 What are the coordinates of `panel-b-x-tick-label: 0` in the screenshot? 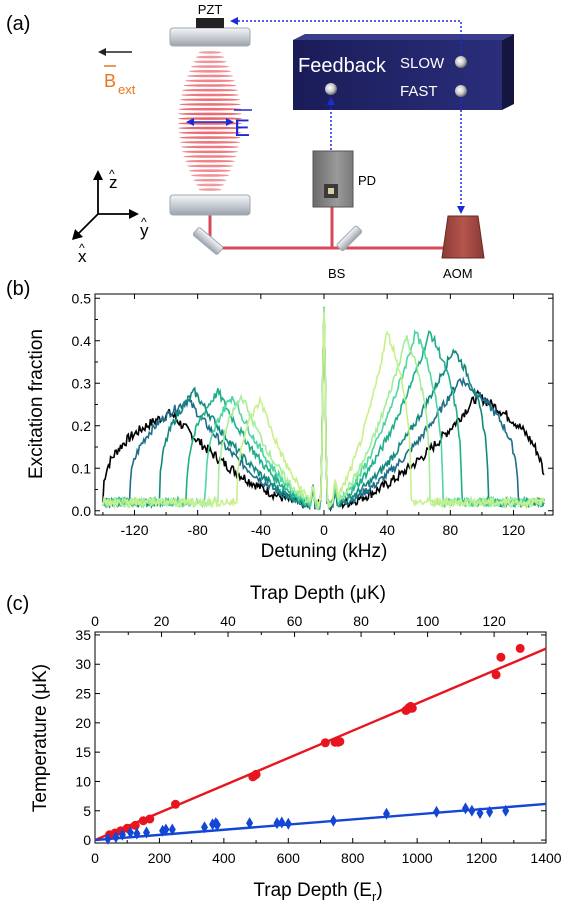 It's located at (324, 530).